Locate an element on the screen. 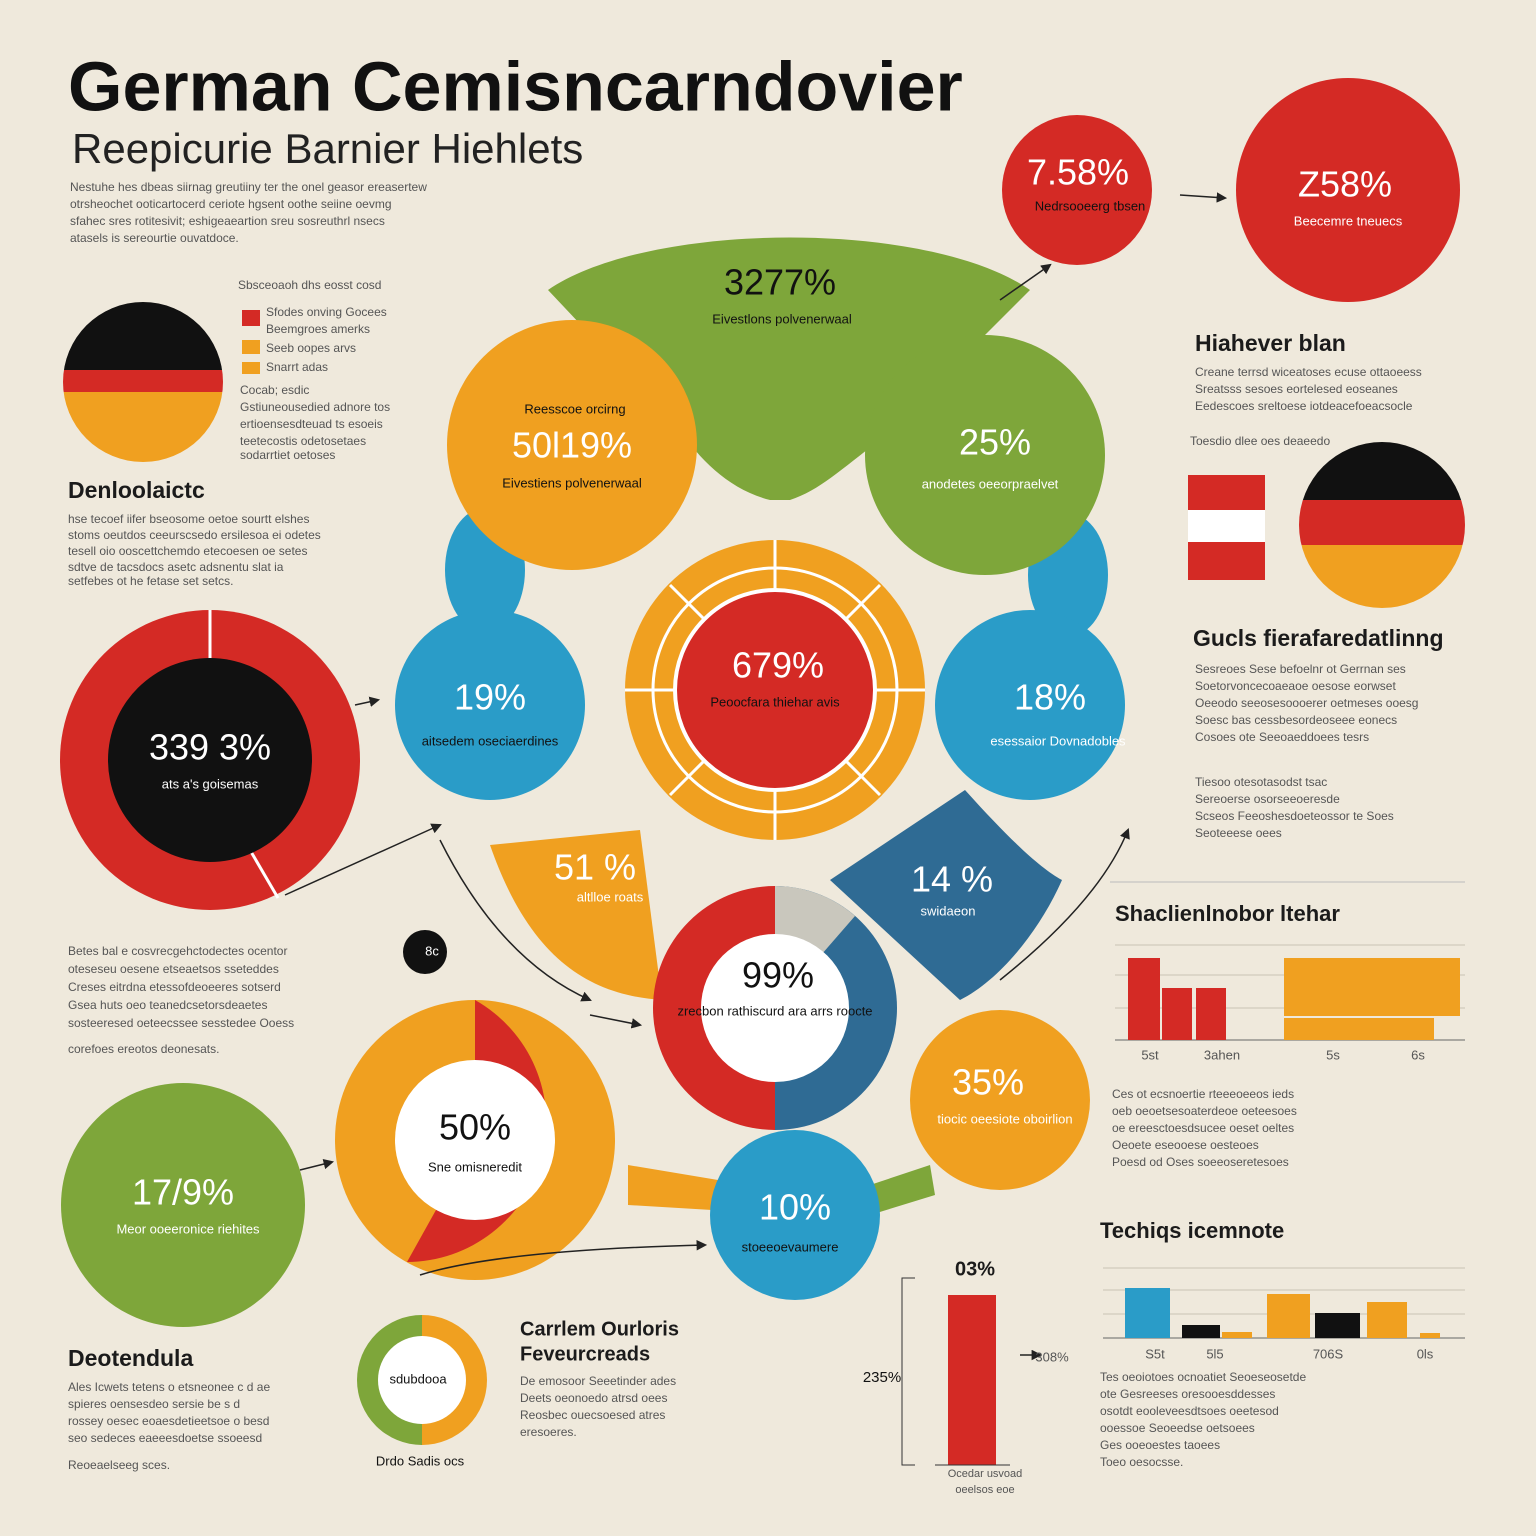  stat-caption: anodetes oeeorpraelvet is located at coordinates (990, 483).